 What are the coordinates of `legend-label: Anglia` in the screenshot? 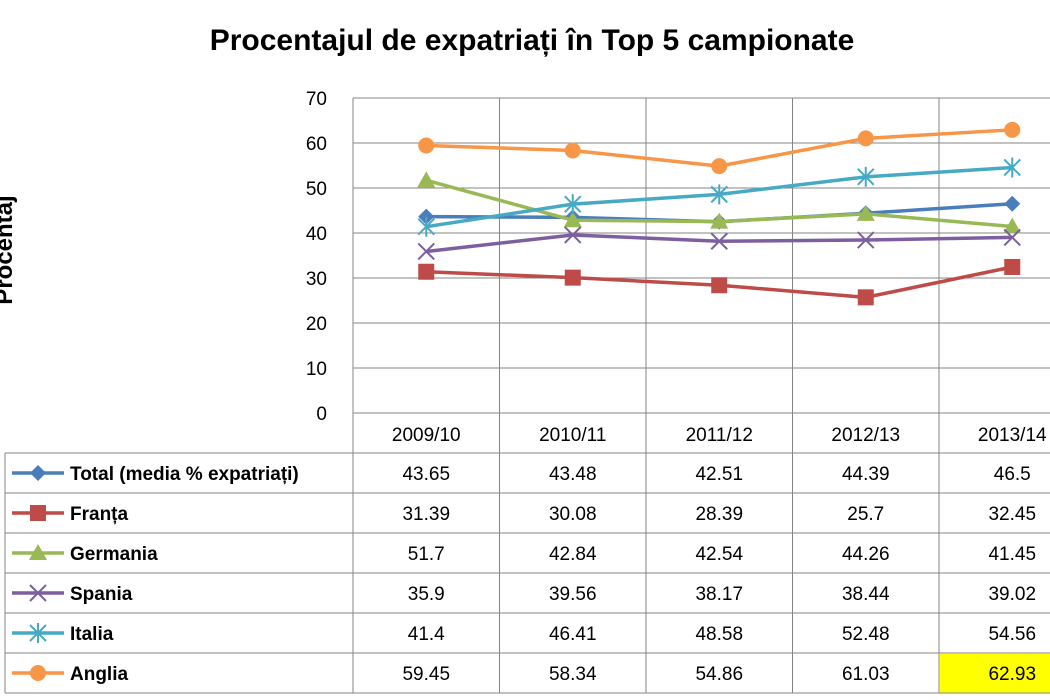 It's located at (99, 674).